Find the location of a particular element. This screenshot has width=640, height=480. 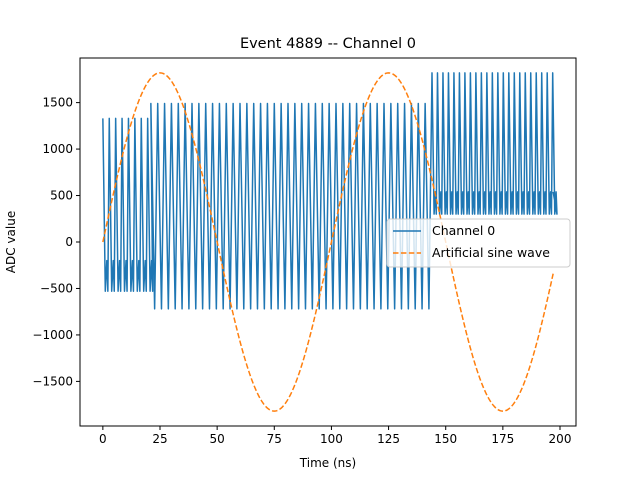

x-axis: 0 25 50 75 100 125 150 175 200 is located at coordinates (335, 436).